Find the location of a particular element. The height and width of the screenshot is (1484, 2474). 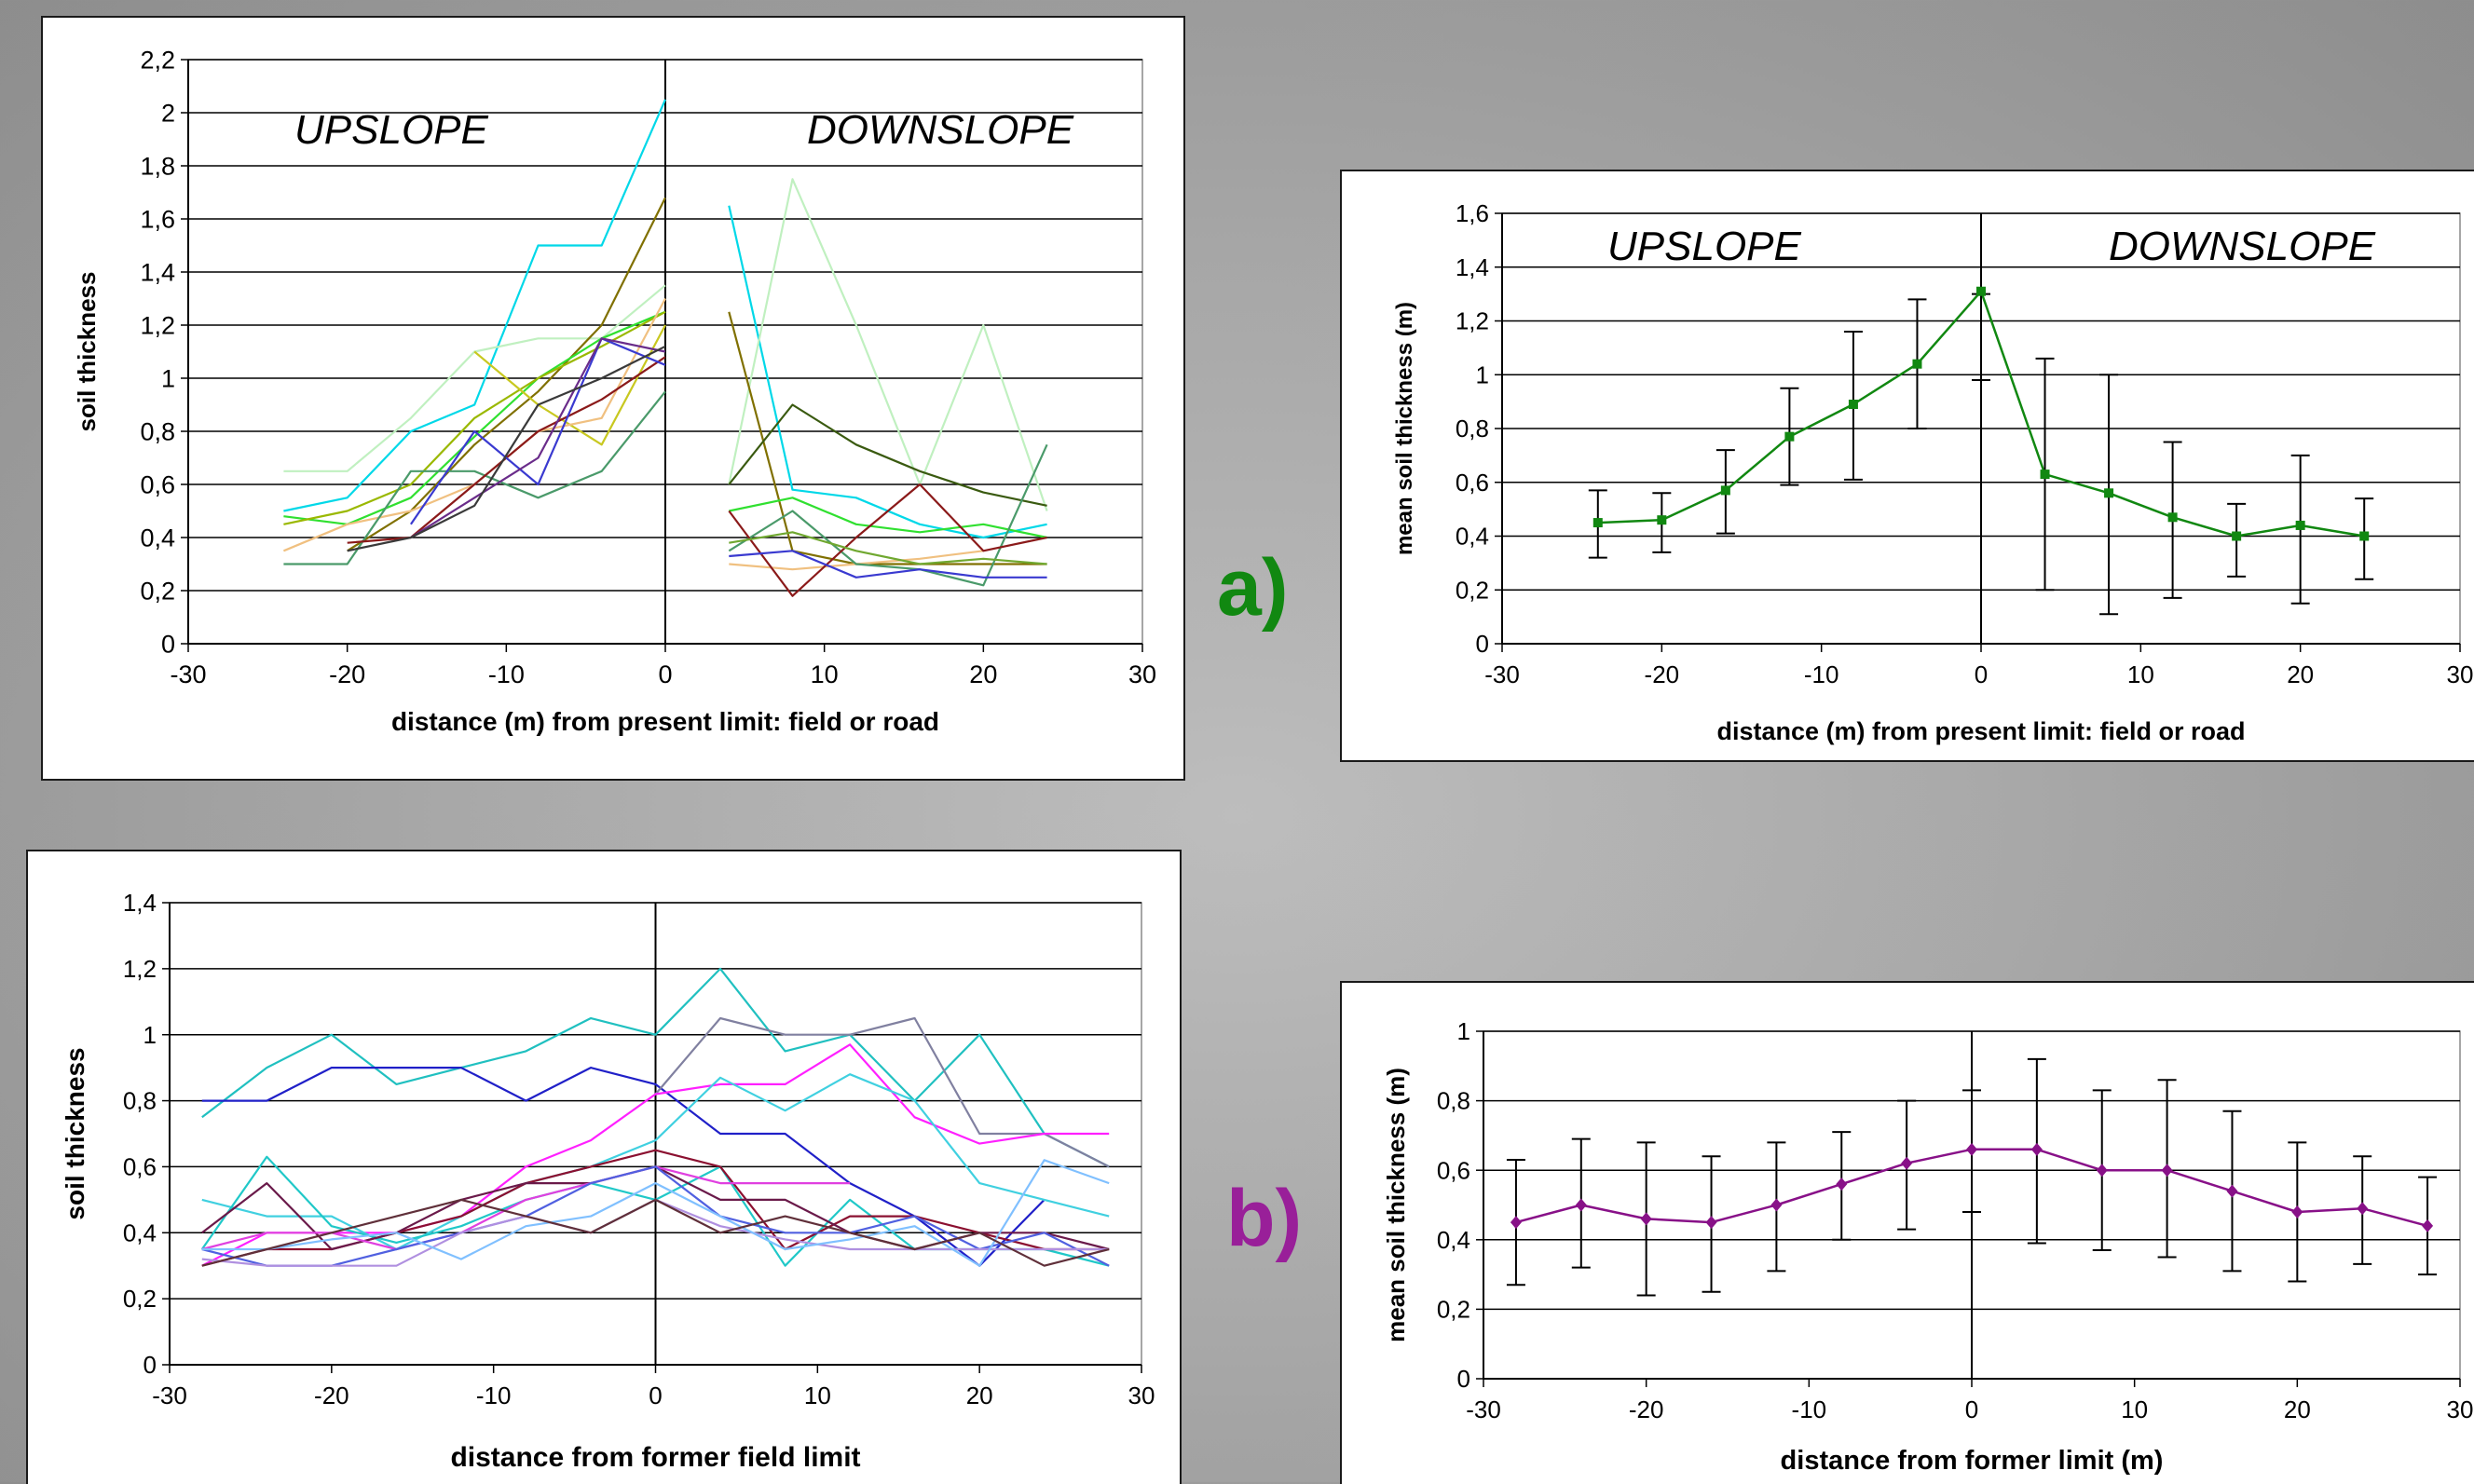

annotation-downslope: DOWNSLOPE is located at coordinates (940, 130).